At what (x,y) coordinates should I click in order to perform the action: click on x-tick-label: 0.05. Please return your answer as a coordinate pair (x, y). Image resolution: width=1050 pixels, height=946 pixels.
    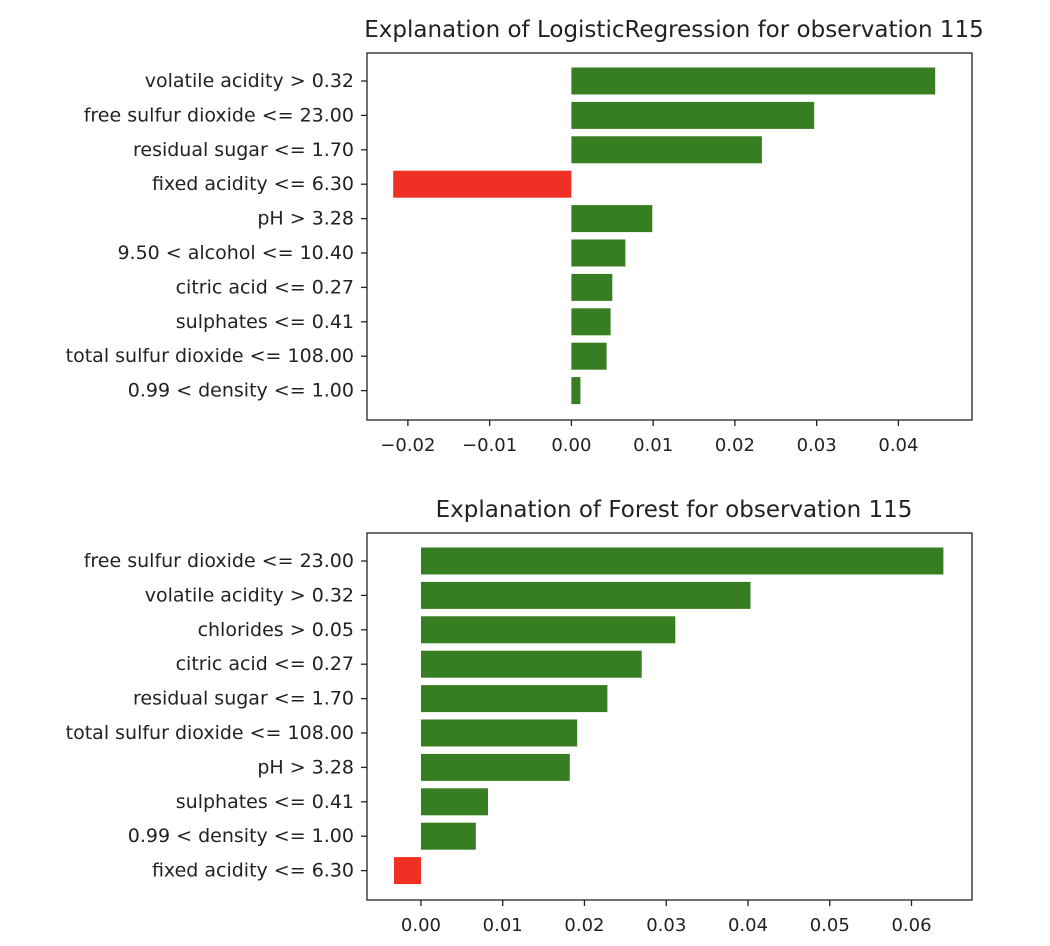
    Looking at the image, I should click on (830, 925).